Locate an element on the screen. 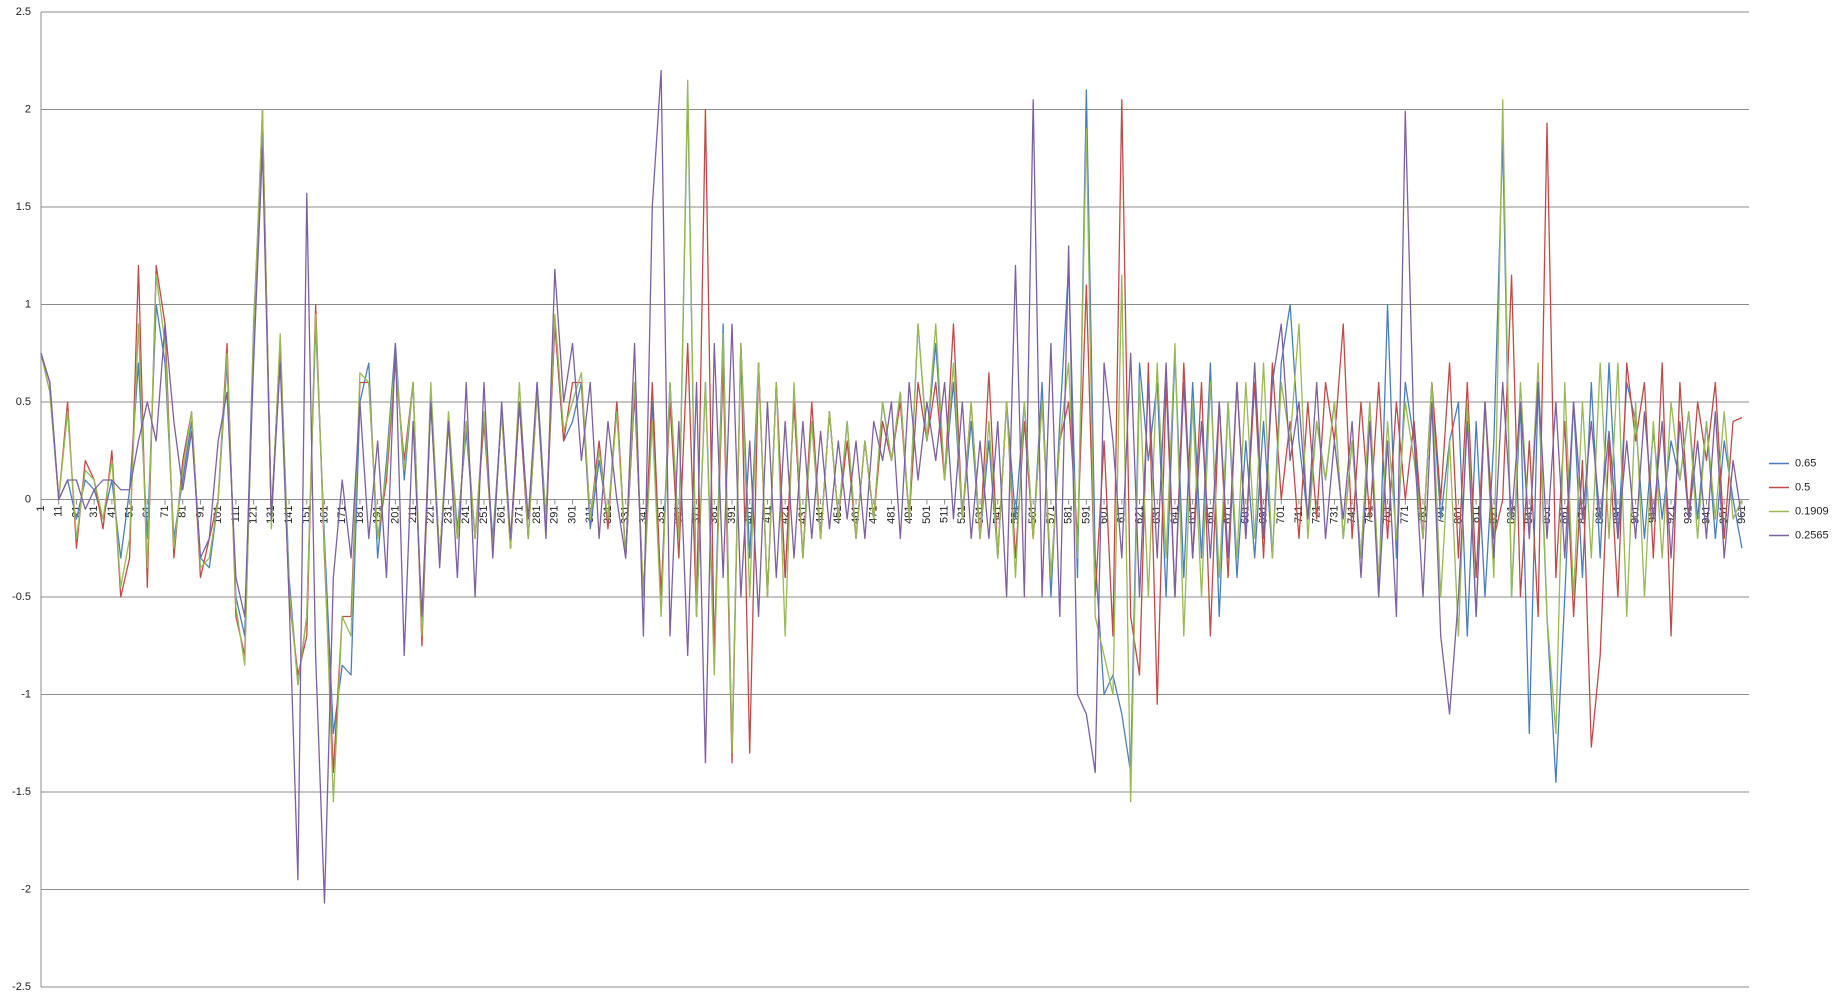  x-tick-label: 61 is located at coordinates (147, 512).